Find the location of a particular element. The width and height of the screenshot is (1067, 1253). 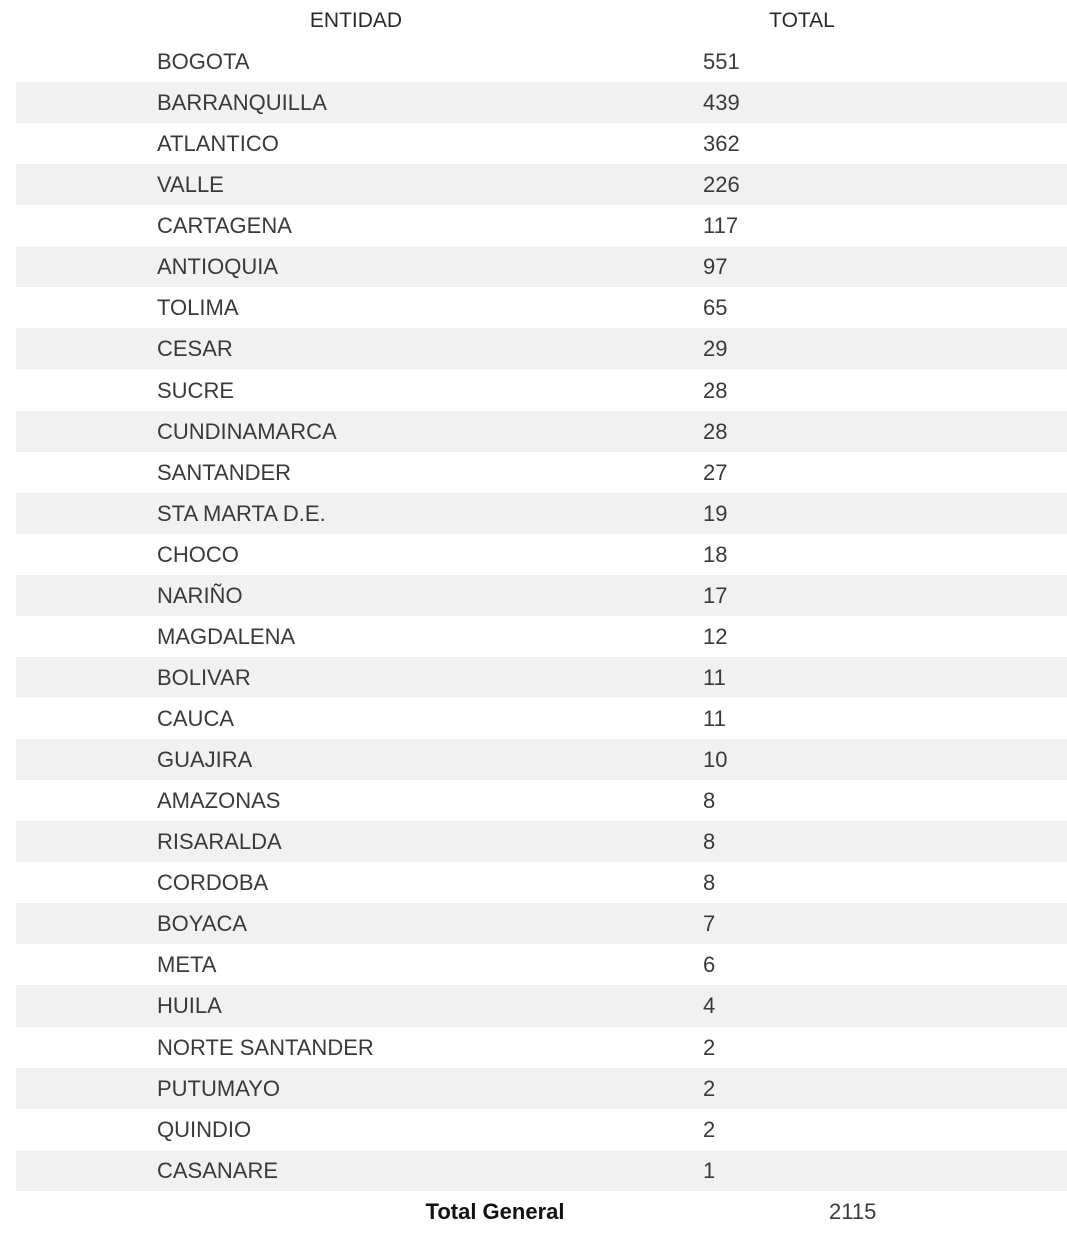

table-row: HUILA 4 is located at coordinates (541, 1006).